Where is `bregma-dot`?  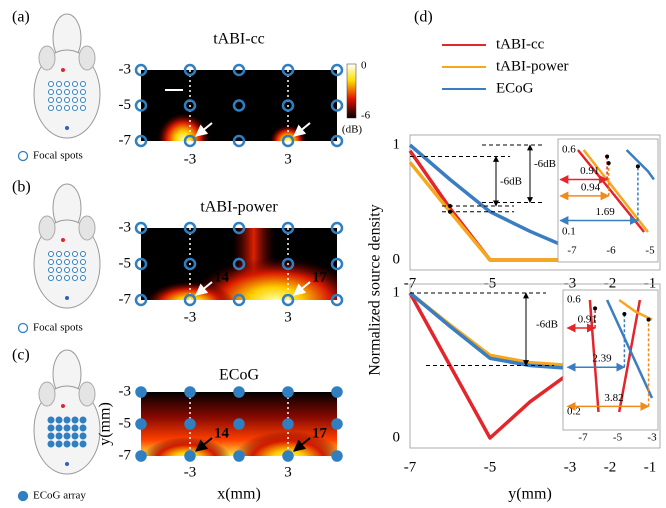
bregma-dot is located at coordinates (63, 70).